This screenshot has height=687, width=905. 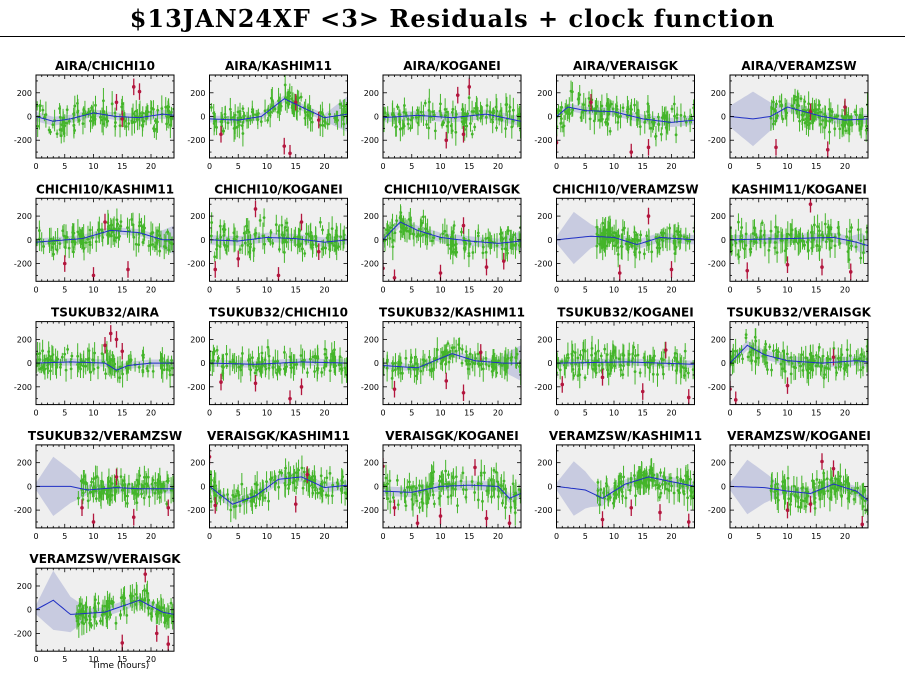 What do you see at coordinates (105, 313) in the screenshot?
I see `panel-title: TSUKUB32/AIRA` at bounding box center [105, 313].